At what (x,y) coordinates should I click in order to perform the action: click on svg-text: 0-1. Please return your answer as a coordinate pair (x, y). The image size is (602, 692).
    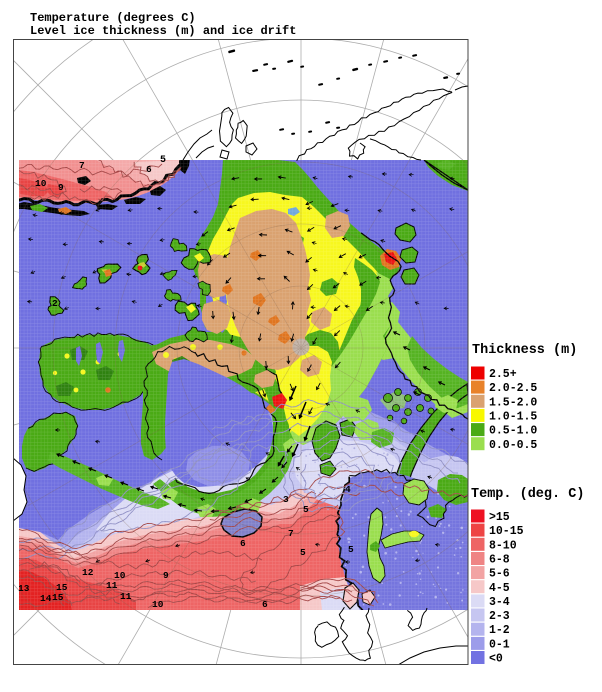
    Looking at the image, I should click on (499, 644).